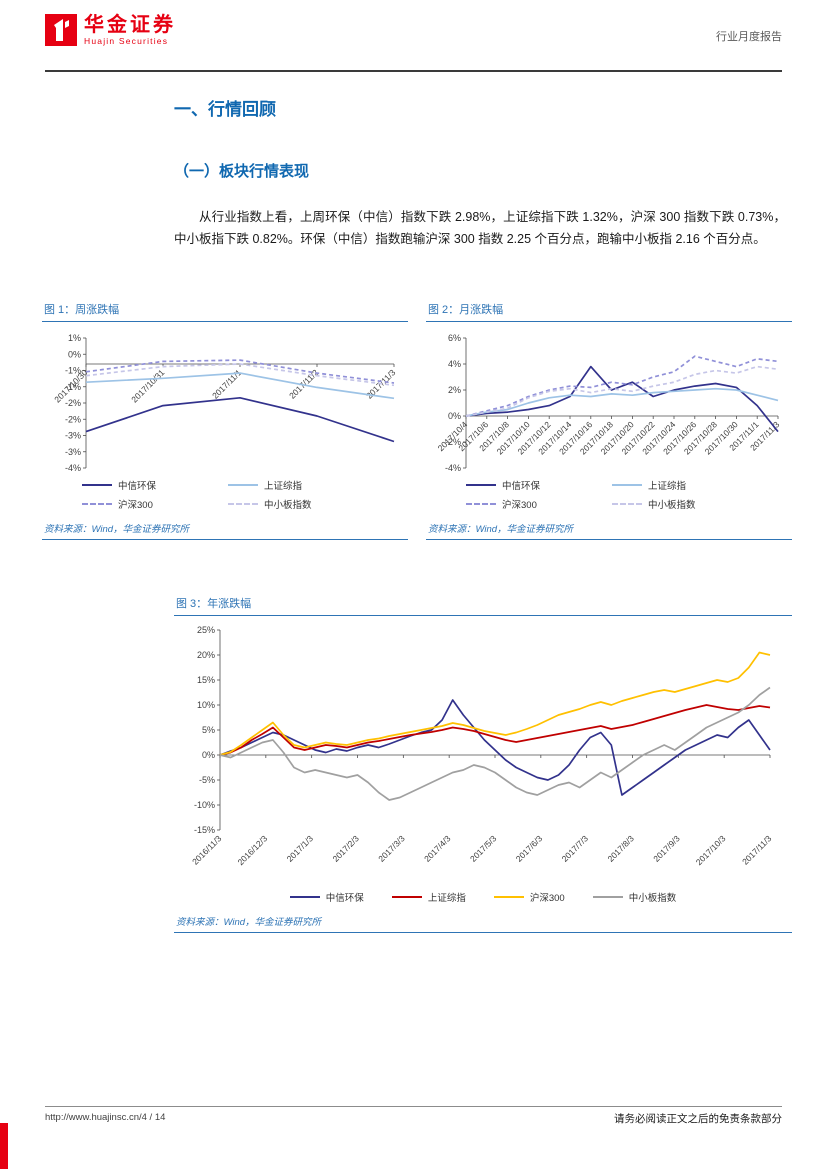 This screenshot has width=827, height=1169. I want to click on brand-name-cn: 华金证券, so click(130, 25).